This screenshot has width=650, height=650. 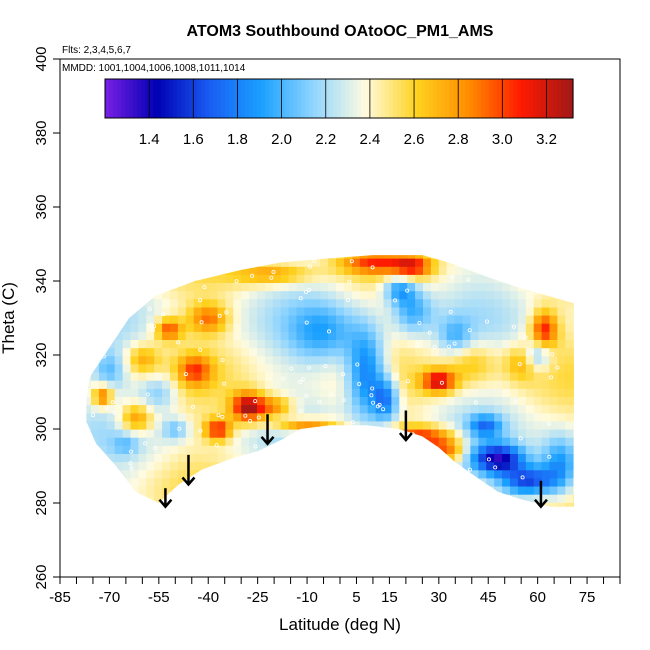 I want to click on arrow-head, so click(x=165, y=503).